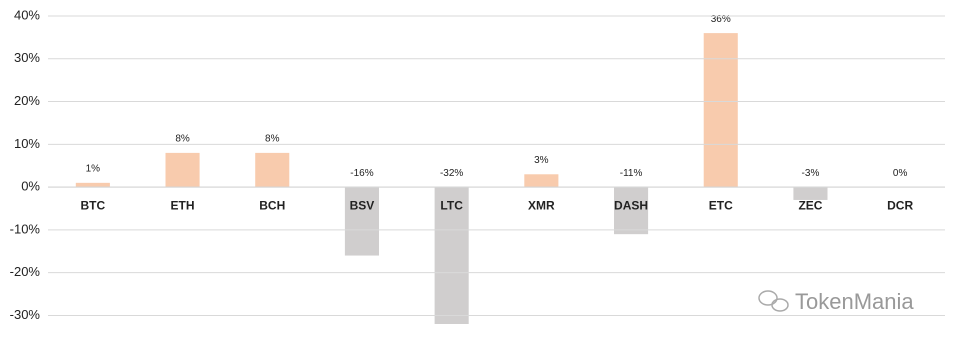 This screenshot has width=960, height=343. I want to click on value-label: -16%, so click(361, 173).